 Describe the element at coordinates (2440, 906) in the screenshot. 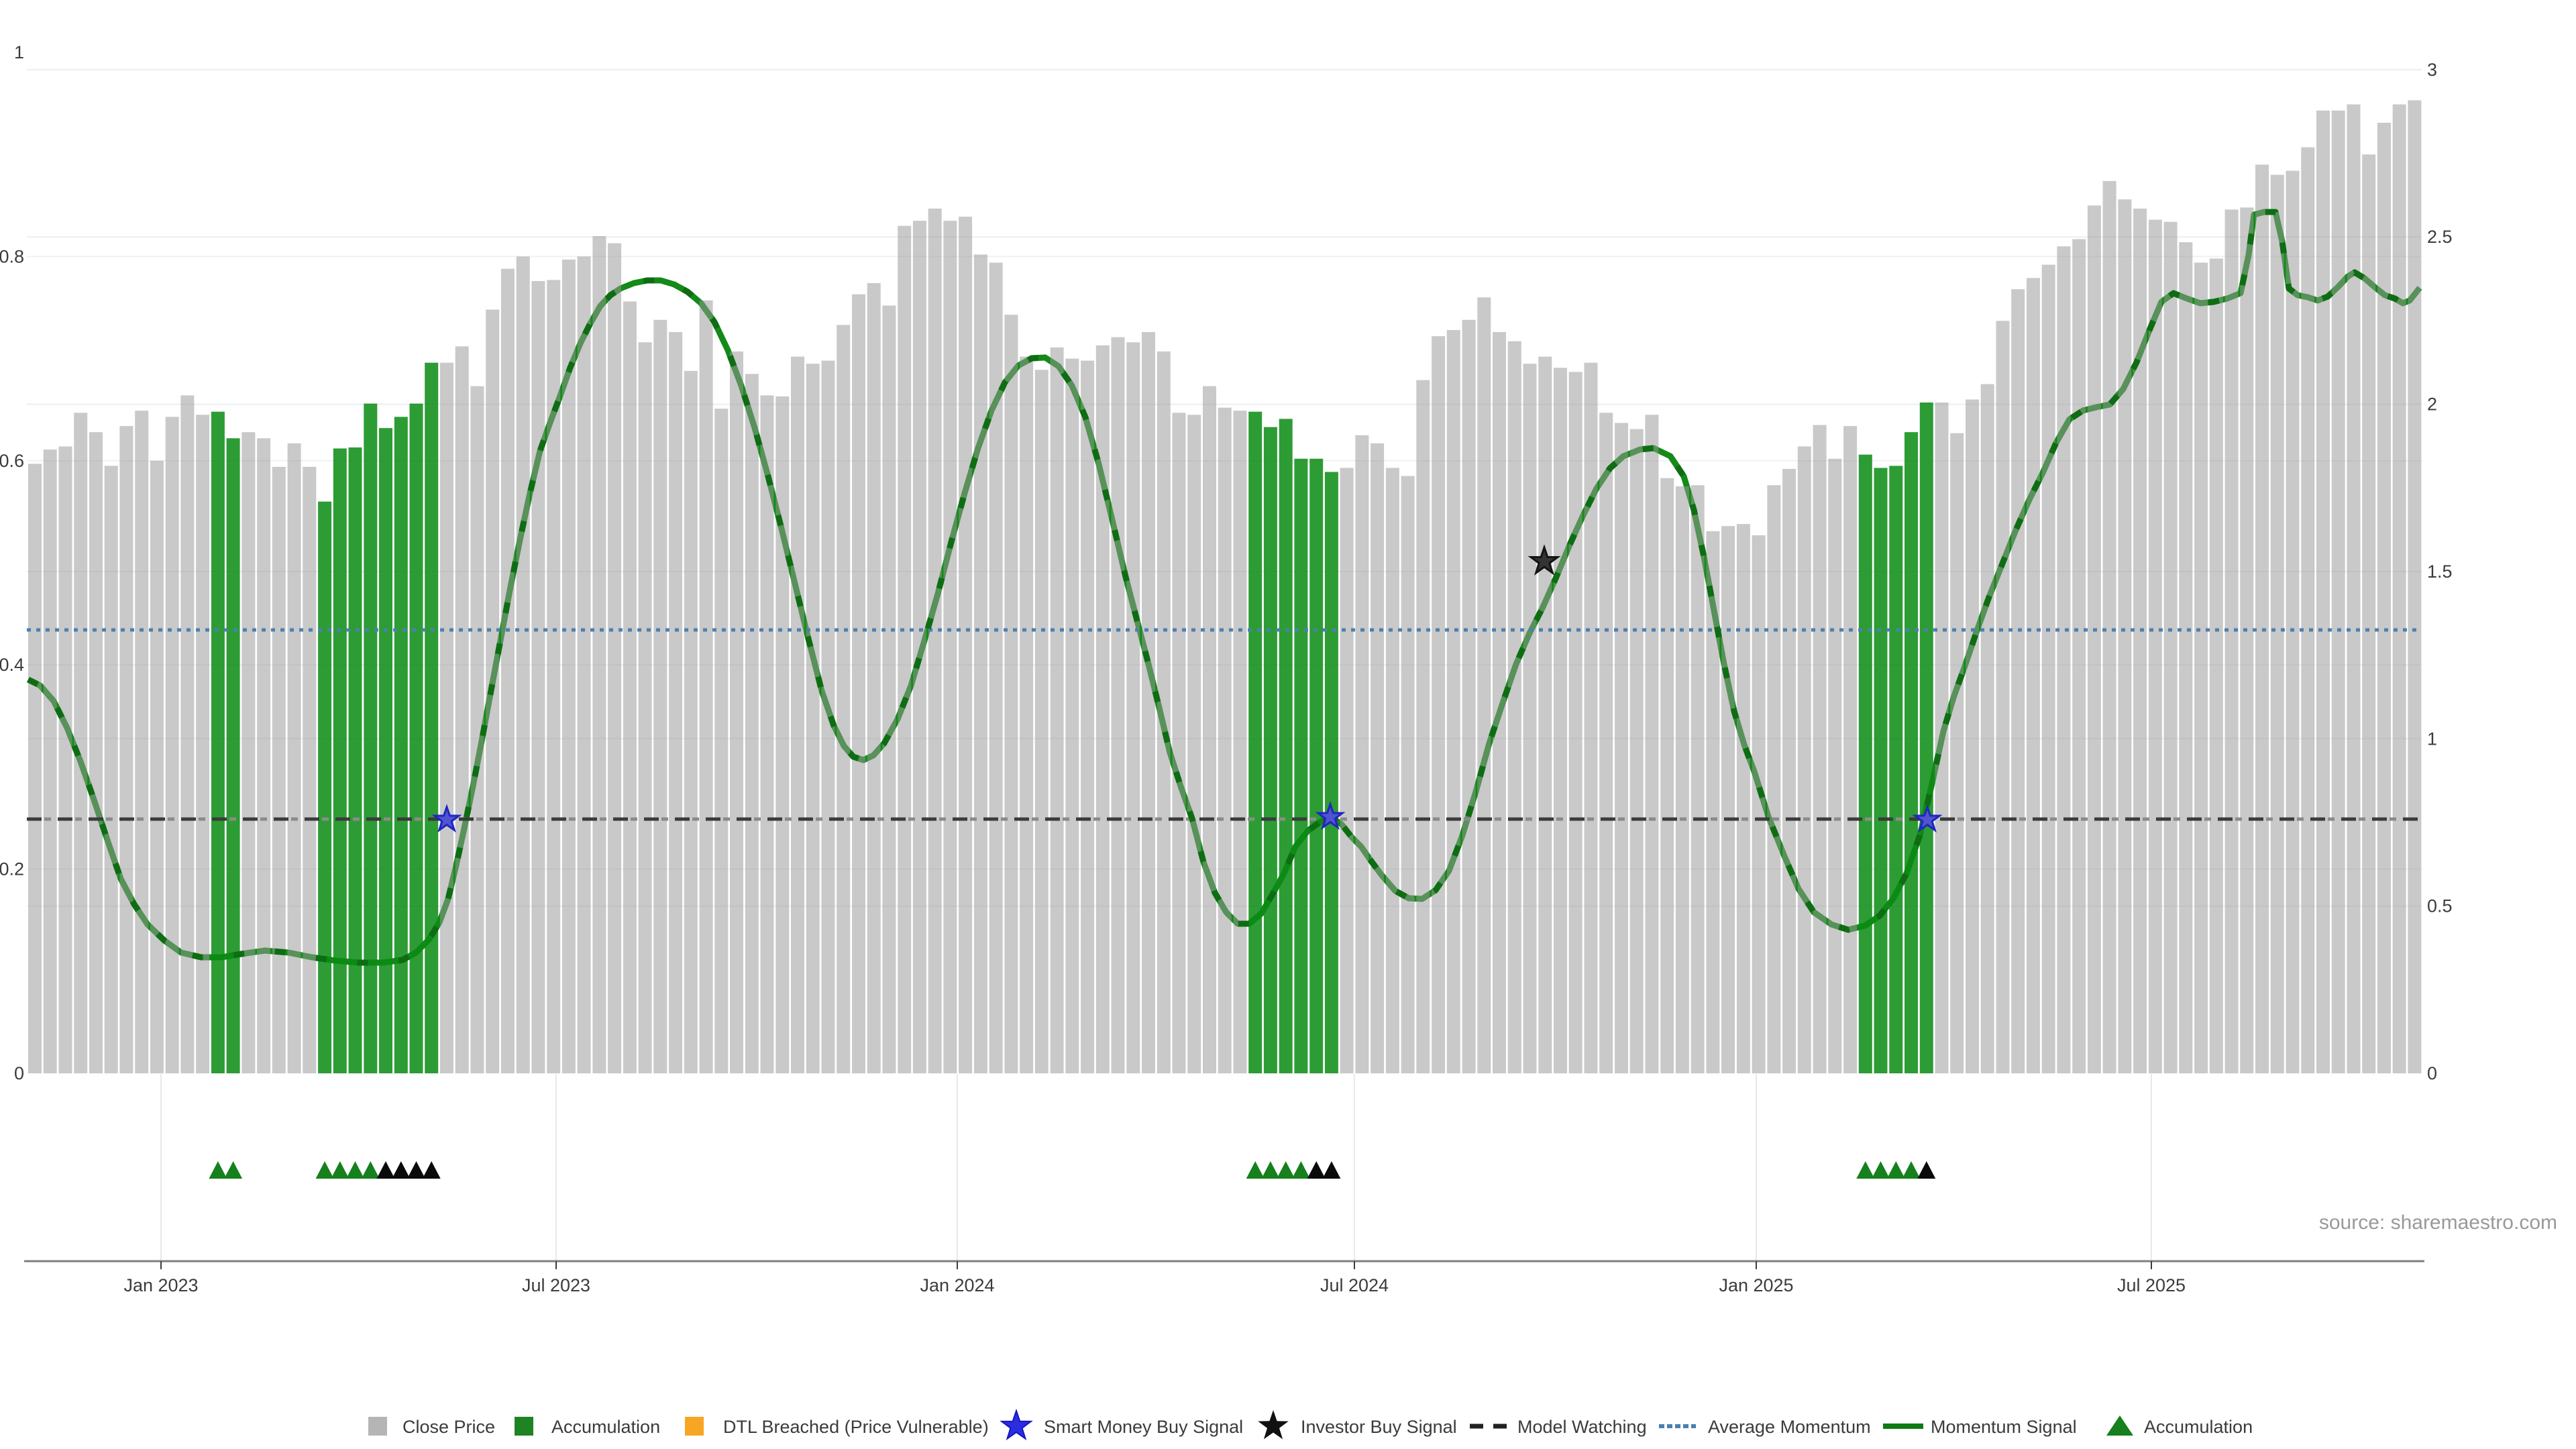

I see `svg-text: 0.5` at that location.